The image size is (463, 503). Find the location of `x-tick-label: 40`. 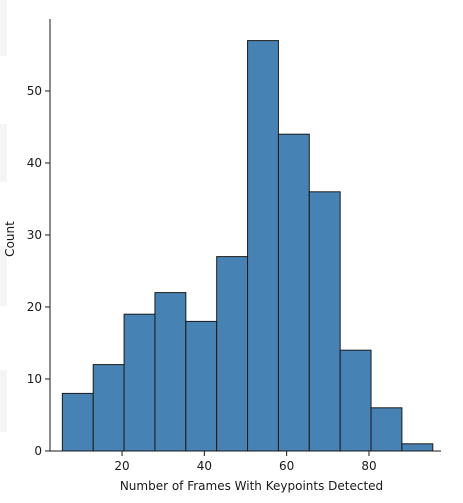

x-tick-label: 40 is located at coordinates (204, 466).